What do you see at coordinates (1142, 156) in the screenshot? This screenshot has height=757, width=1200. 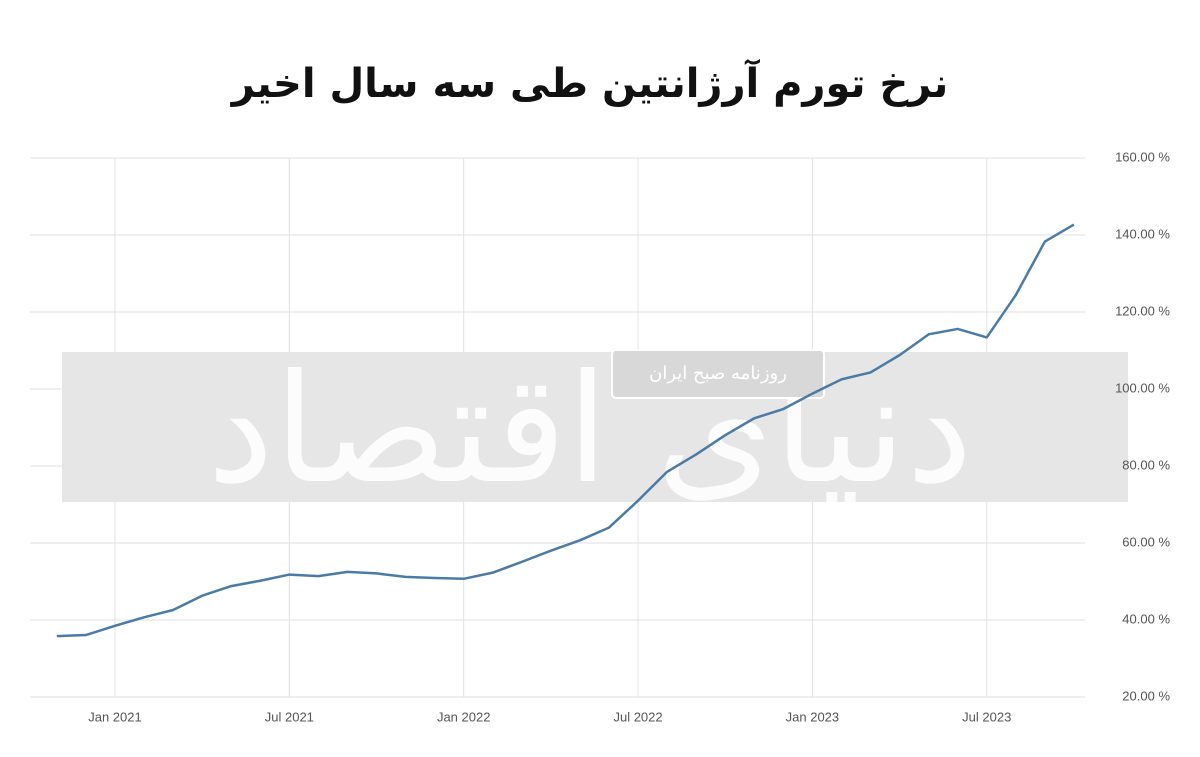 I see `y-tick-label: 160.00 %` at bounding box center [1142, 156].